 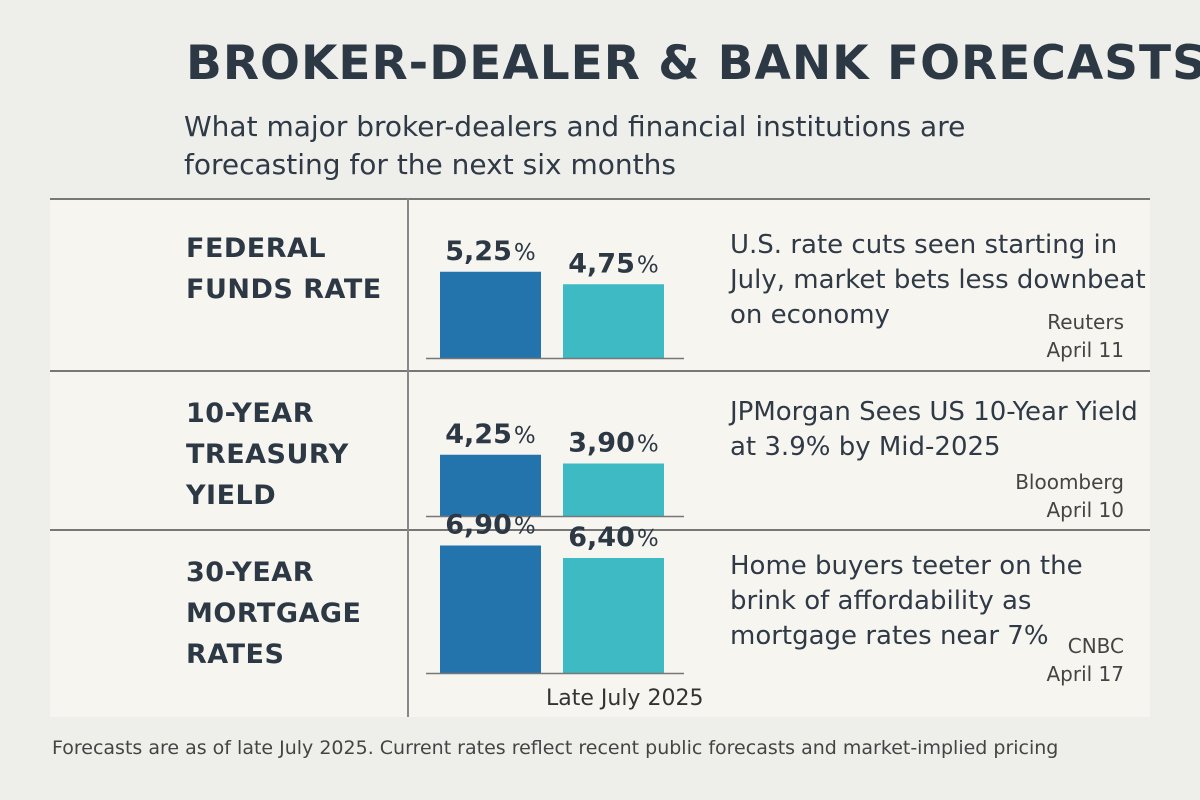 I want to click on row-label-10yr-treasury: 10-YEAR TREASURY YIELD, so click(x=267, y=454).